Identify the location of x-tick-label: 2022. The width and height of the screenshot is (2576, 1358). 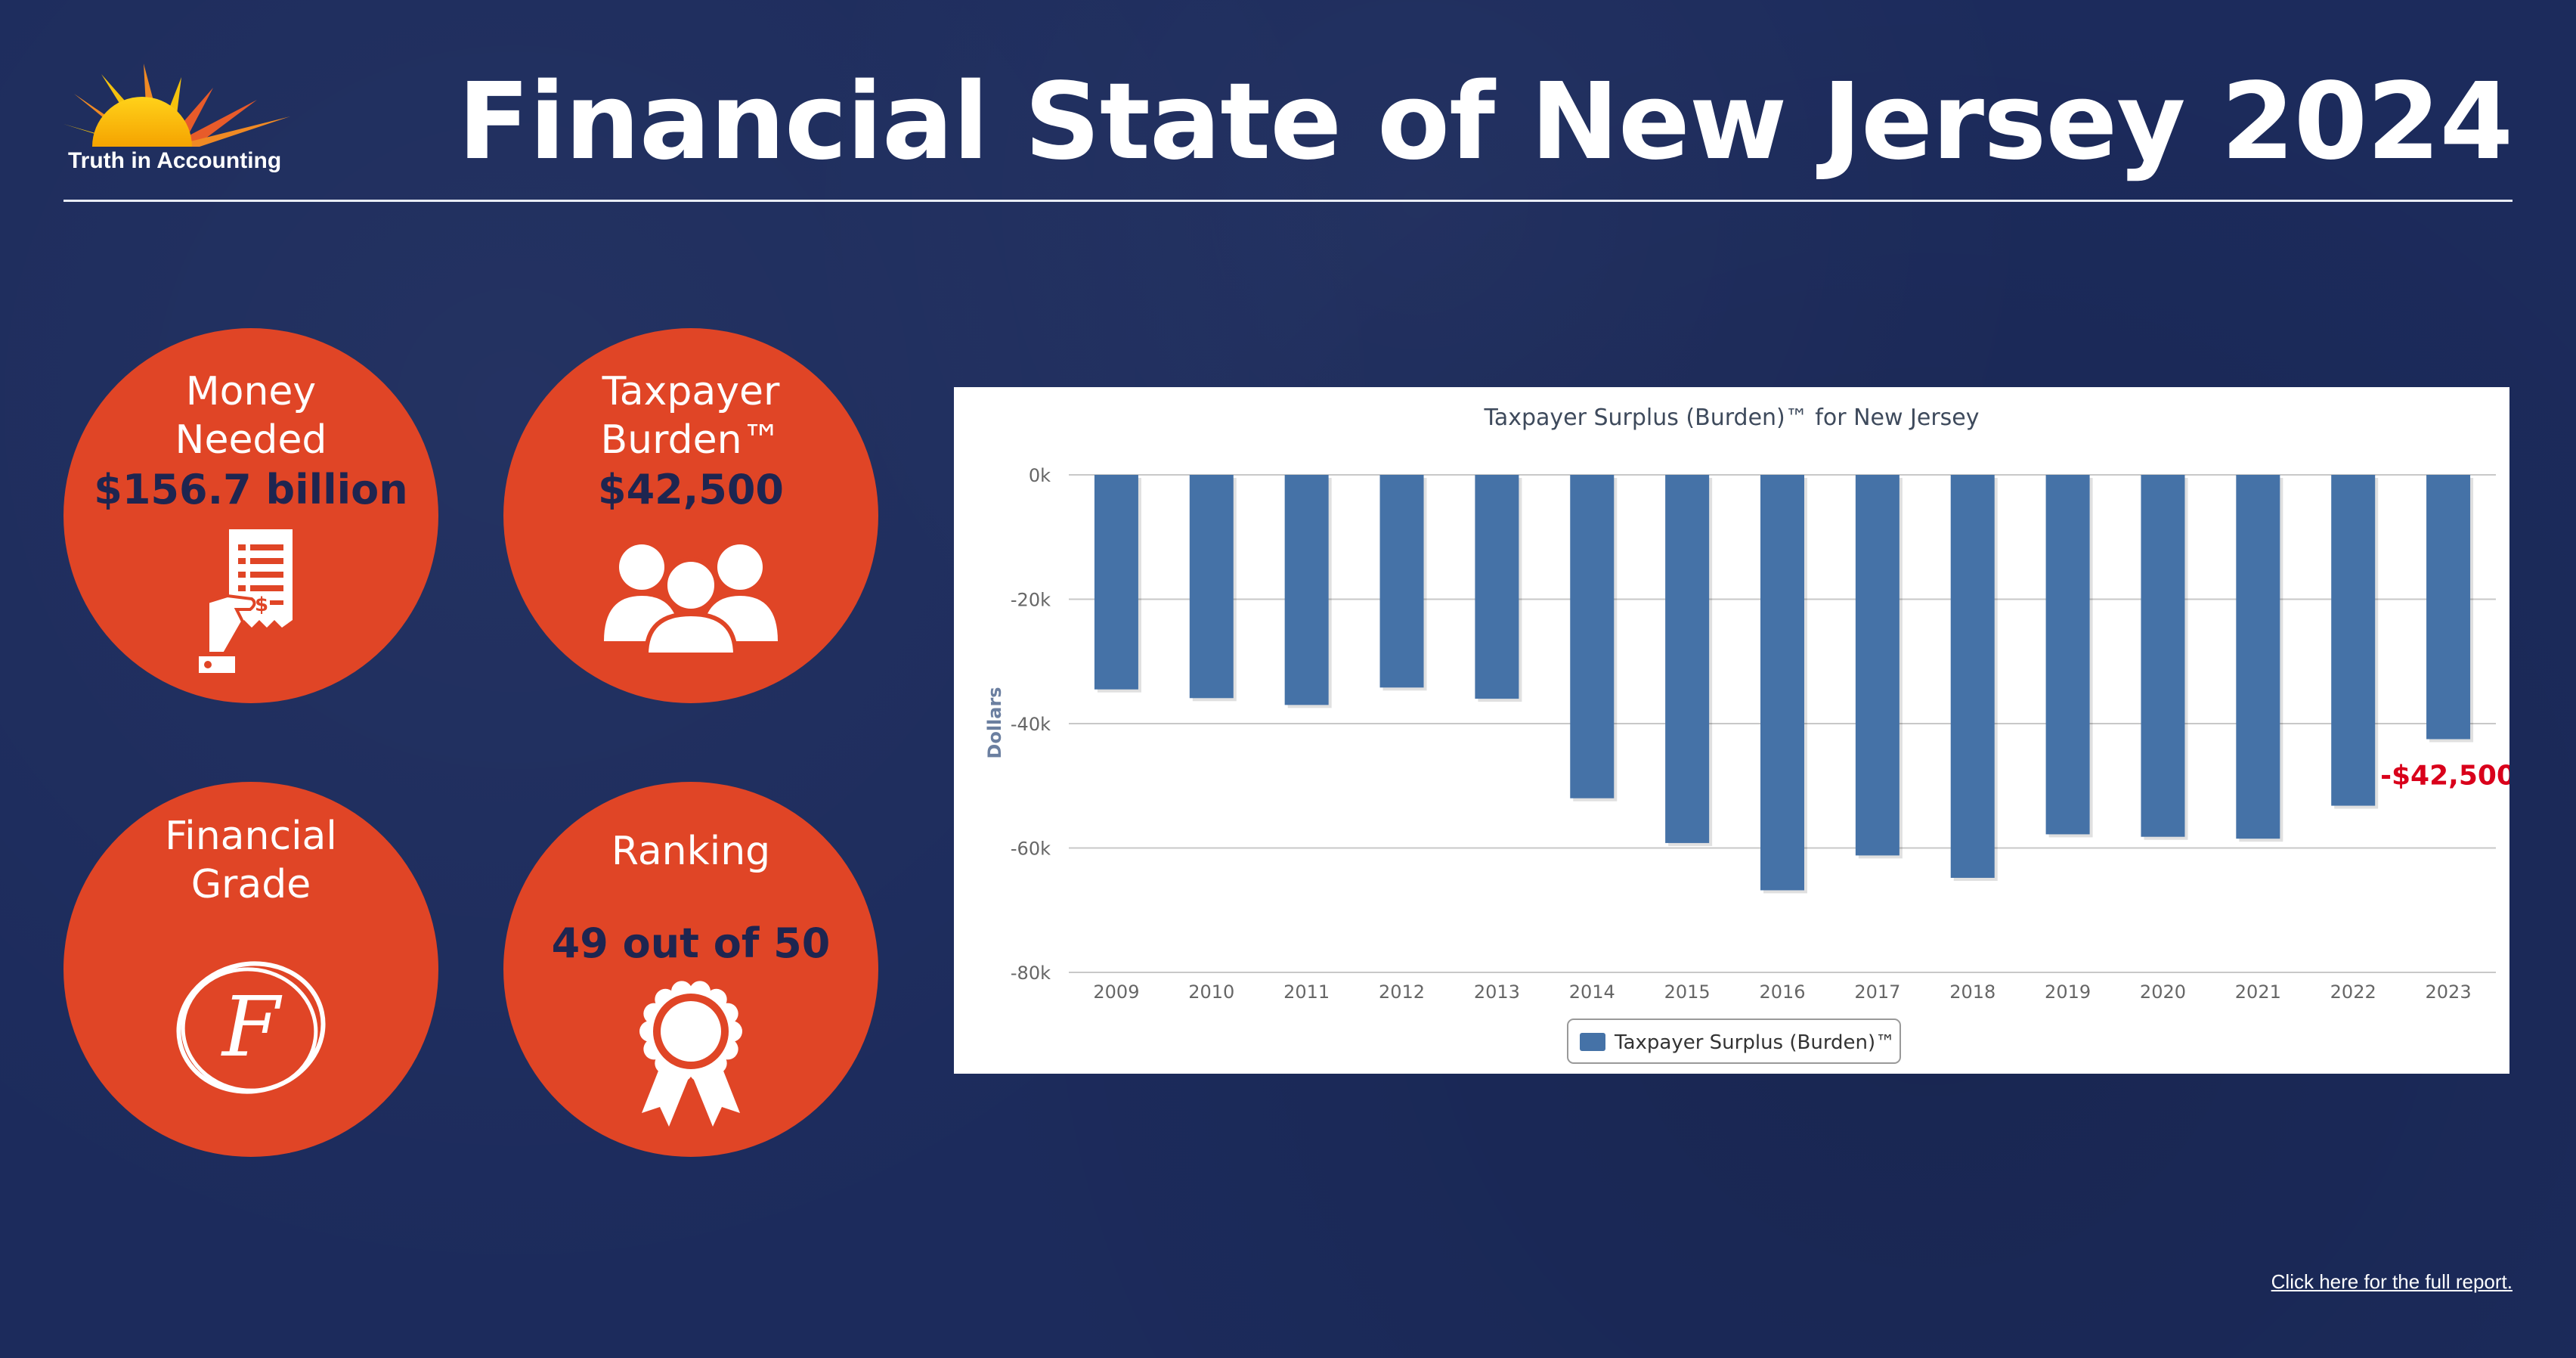
(2353, 992).